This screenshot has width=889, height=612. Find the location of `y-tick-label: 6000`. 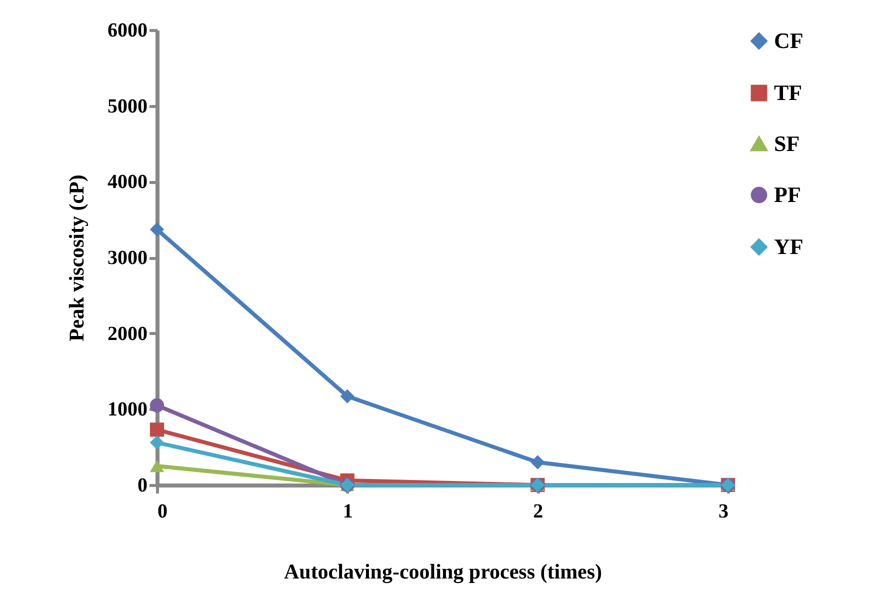

y-tick-label: 6000 is located at coordinates (128, 31).